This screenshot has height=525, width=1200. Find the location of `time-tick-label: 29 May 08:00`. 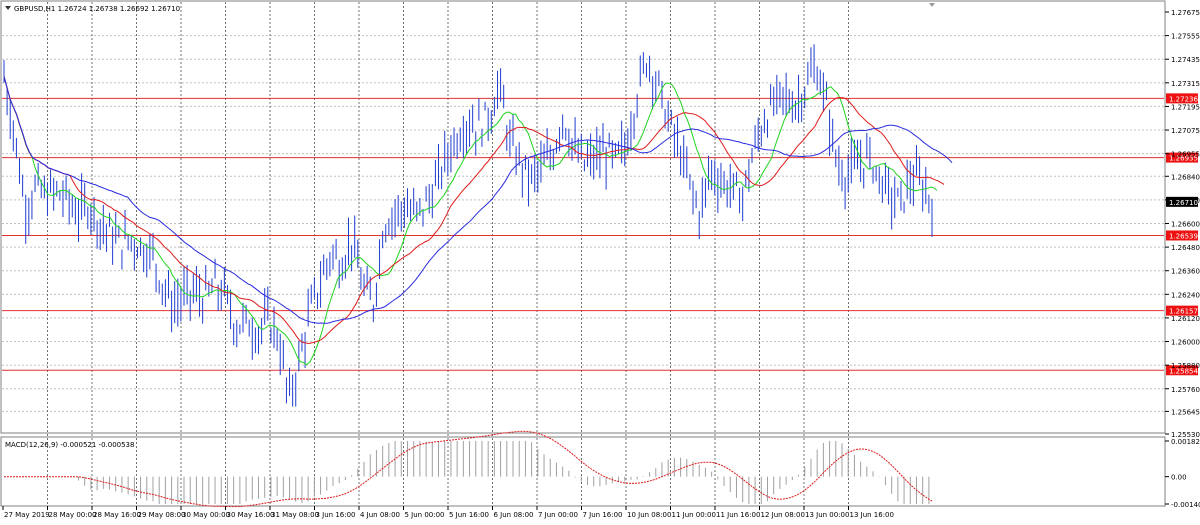

time-tick-label: 29 May 08:00 is located at coordinates (162, 515).